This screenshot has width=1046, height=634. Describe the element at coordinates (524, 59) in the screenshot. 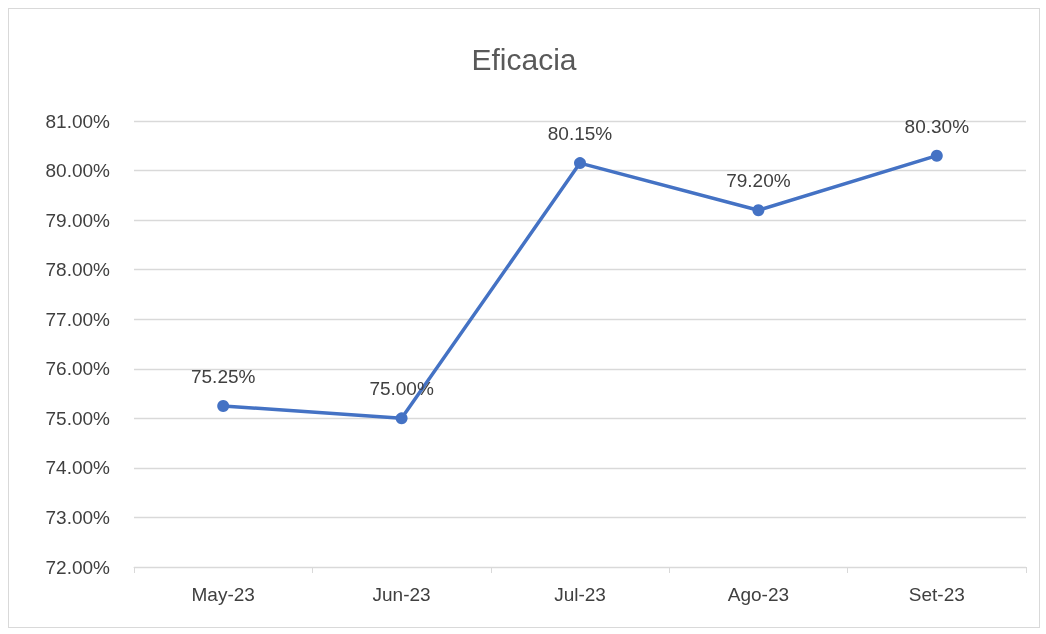

I see `chart-title: Eficacia` at that location.